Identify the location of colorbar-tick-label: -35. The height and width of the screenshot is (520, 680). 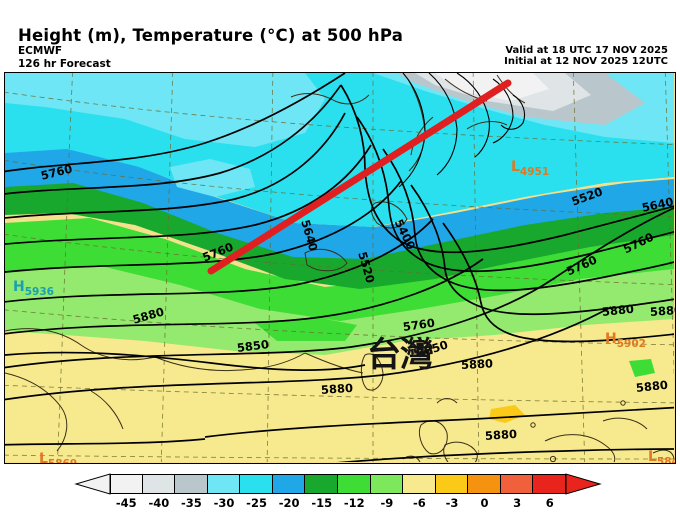
(191, 503).